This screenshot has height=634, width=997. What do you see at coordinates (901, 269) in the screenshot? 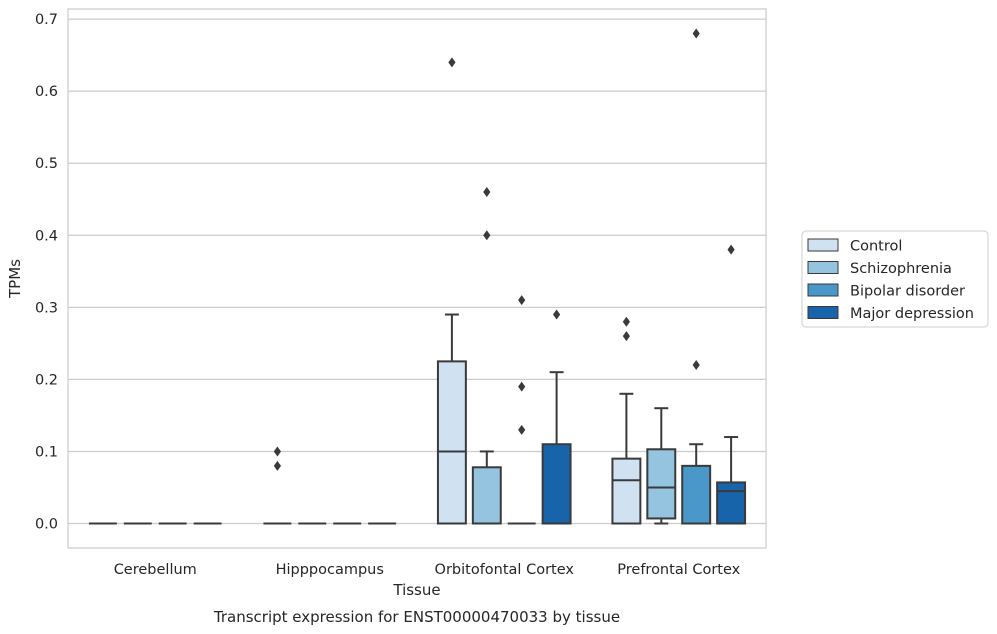
I see `legend-label: Schizophrenia` at bounding box center [901, 269].